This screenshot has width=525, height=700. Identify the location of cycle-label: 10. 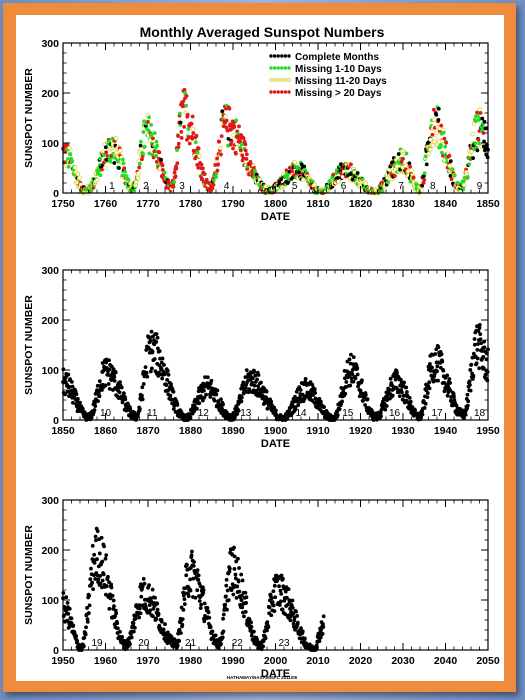
(106, 413).